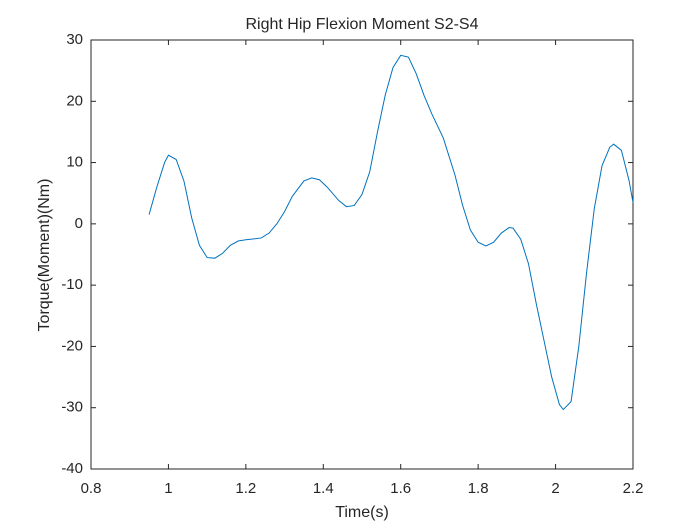 The height and width of the screenshot is (528, 700). Describe the element at coordinates (633, 488) in the screenshot. I see `x-tick-label: 2.2` at that location.